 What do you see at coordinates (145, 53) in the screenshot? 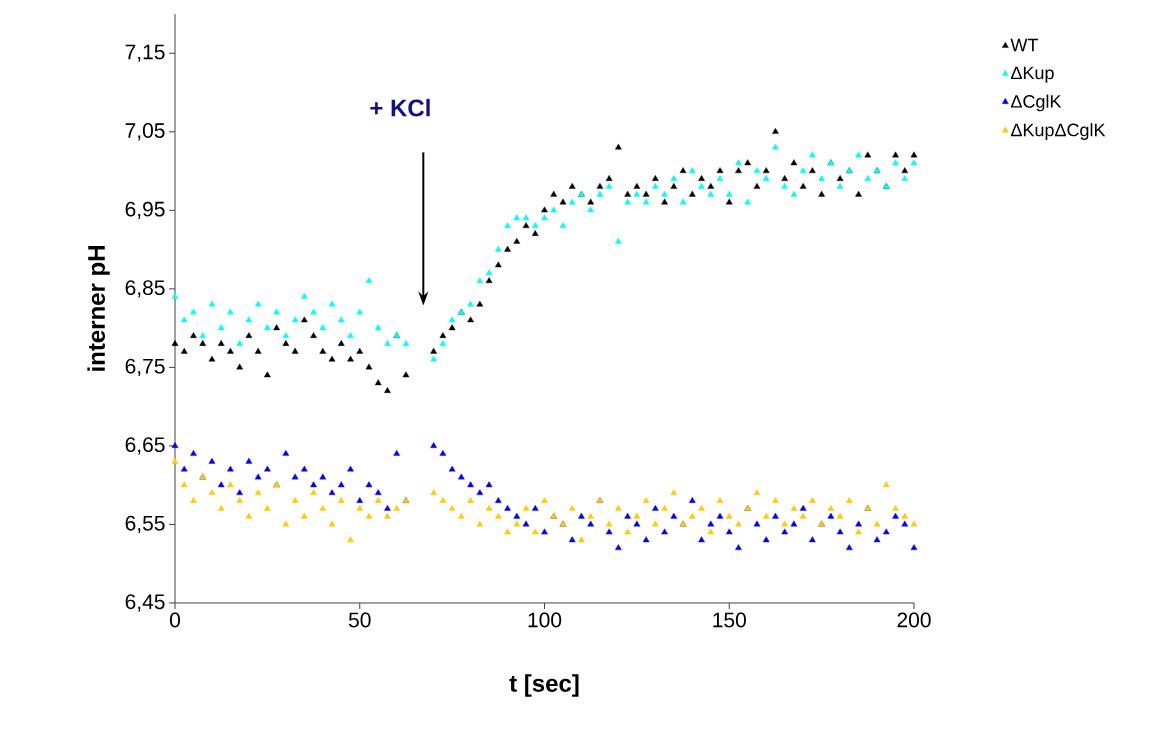
I see `y-tick-label: 7,15` at bounding box center [145, 53].